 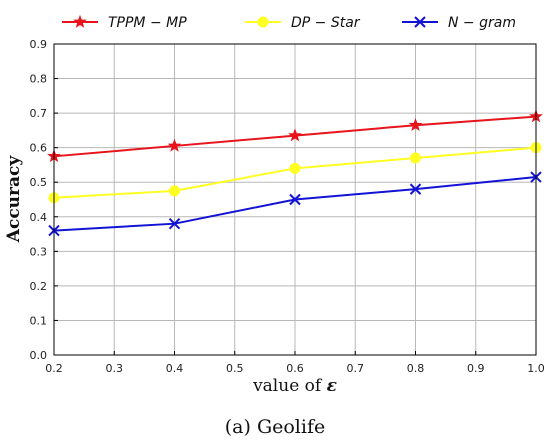 I want to click on x-axis-ticks: 0.2 0.3 0.4 0.5 0.6 0.7 0.8 0.9 1.0, so click(x=295, y=363).